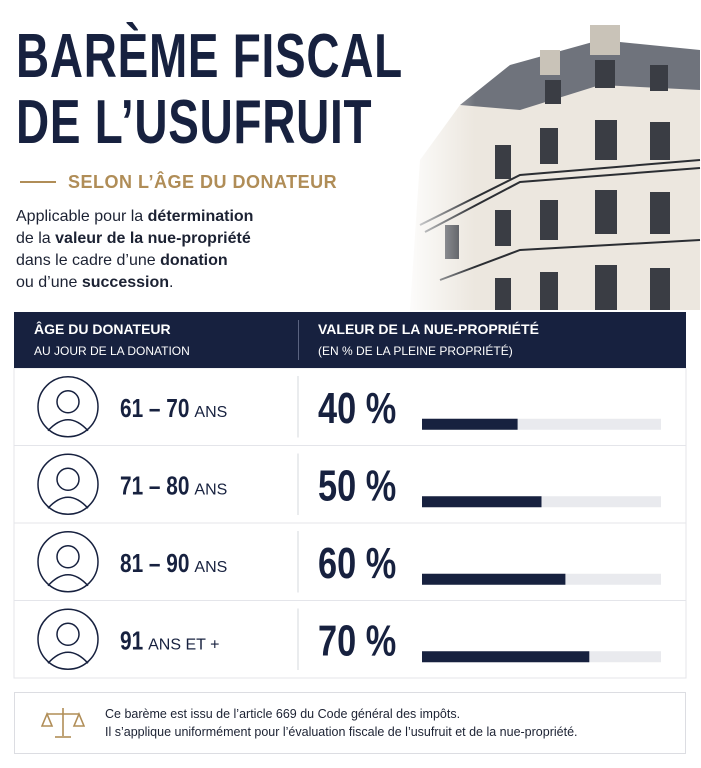  I want to click on bar-track, so click(541, 424).